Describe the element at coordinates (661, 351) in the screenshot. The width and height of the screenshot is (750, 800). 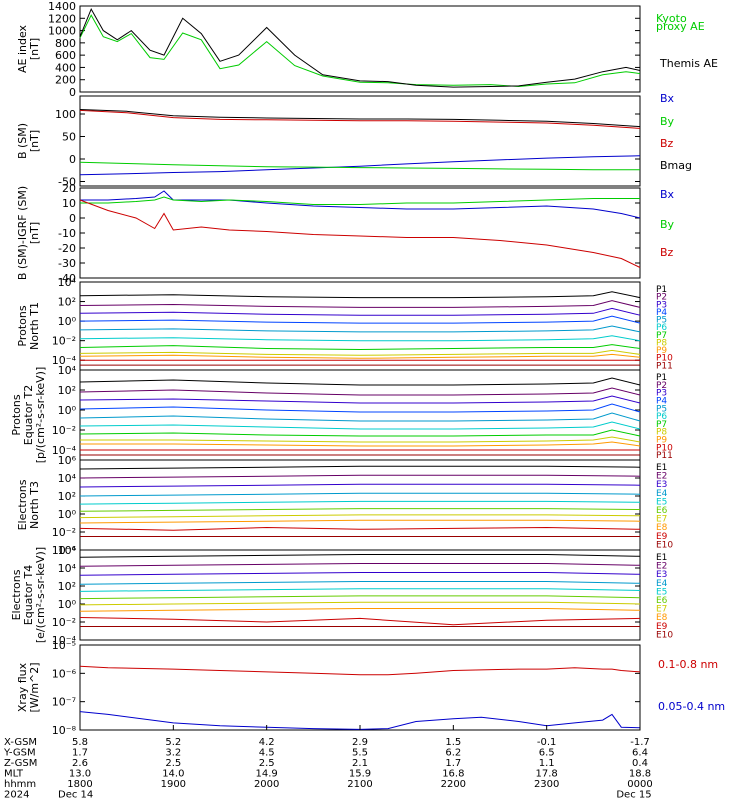
I see `legend-label: P9` at that location.